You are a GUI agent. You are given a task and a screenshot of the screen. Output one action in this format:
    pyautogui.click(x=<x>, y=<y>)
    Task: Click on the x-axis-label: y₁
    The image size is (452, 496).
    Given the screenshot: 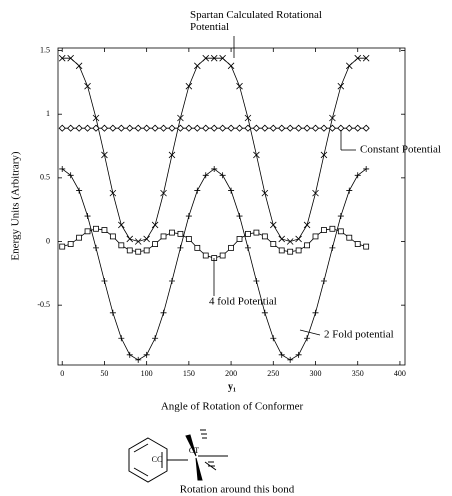 What is the action you would take?
    pyautogui.click(x=232, y=386)
    